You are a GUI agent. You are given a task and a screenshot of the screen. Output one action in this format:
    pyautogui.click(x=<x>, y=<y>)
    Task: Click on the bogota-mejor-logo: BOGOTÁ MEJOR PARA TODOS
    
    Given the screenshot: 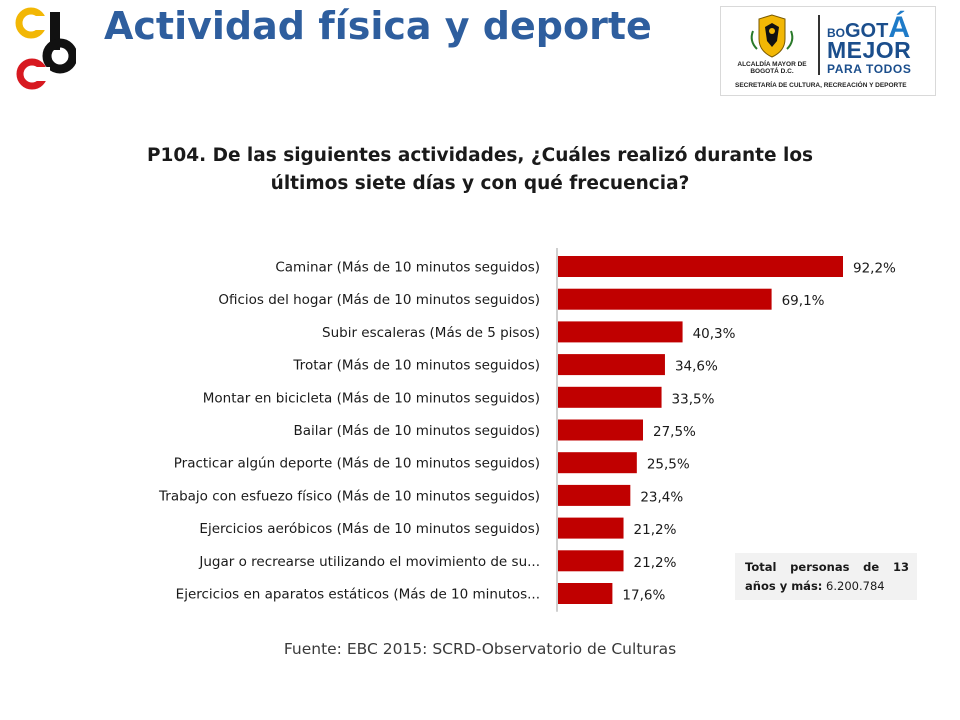 What is the action you would take?
    pyautogui.click(x=879, y=44)
    